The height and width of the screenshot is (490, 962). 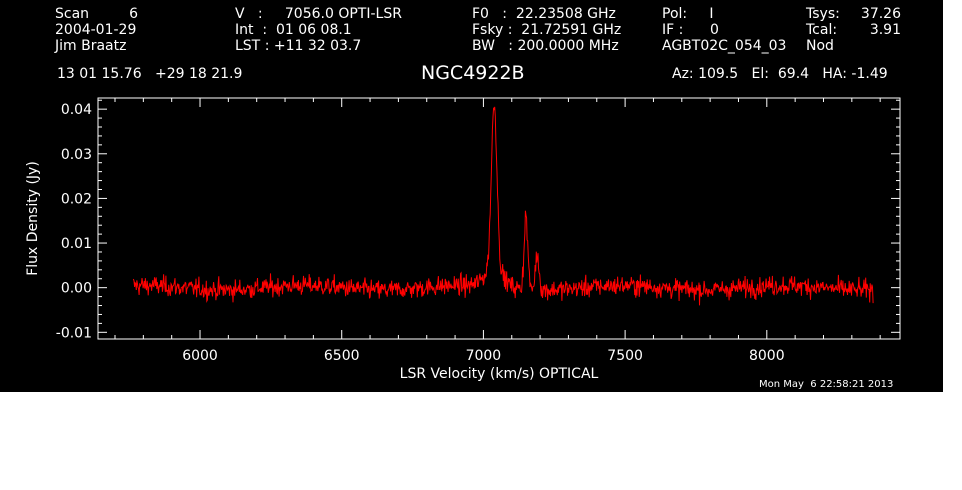 What do you see at coordinates (33, 218) in the screenshot?
I see `y-axis-label: Flux Density (Jy)` at bounding box center [33, 218].